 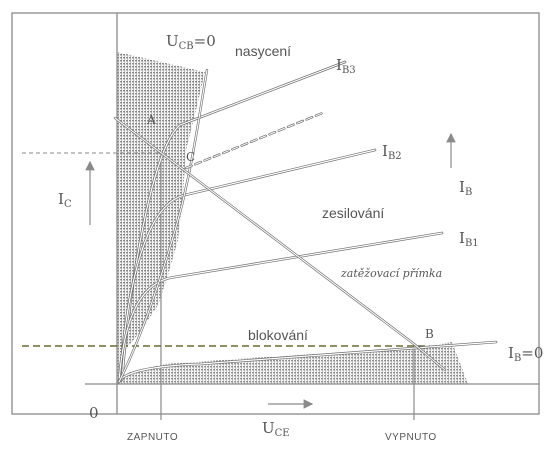 I want to click on load-line-label: zatěžovací přímka, so click(x=391, y=273).